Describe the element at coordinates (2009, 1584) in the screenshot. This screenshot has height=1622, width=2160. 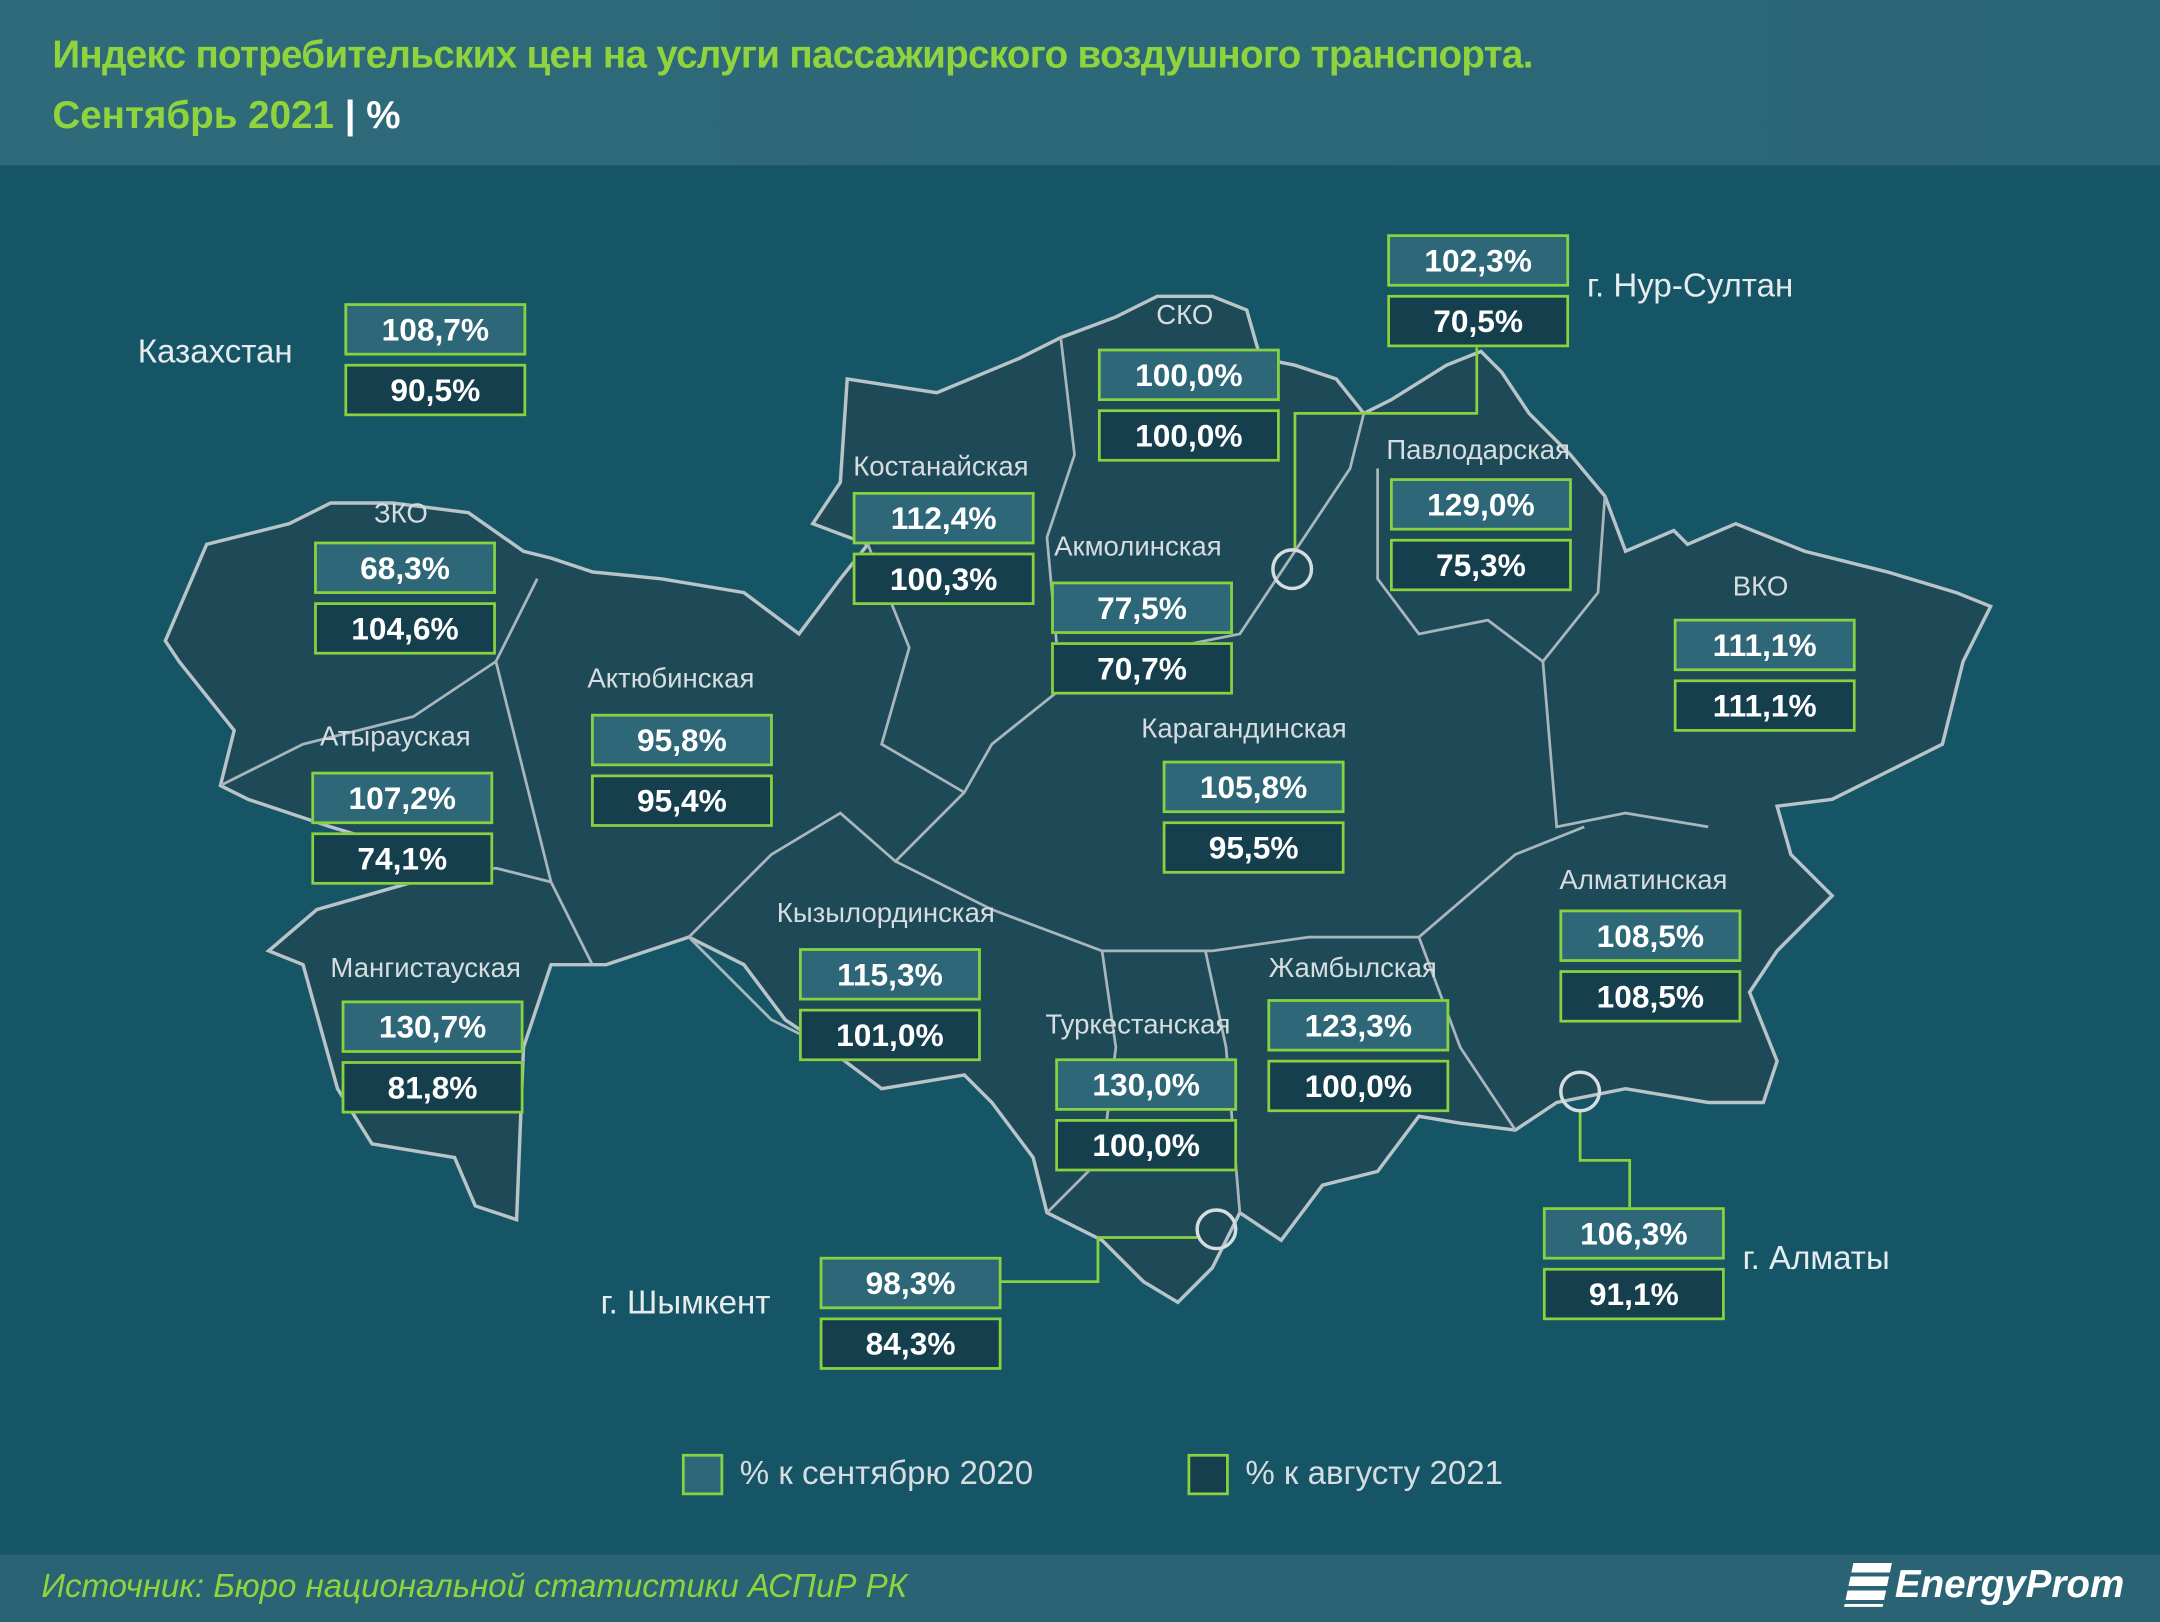
I see `logo-text: EnergyProm` at that location.